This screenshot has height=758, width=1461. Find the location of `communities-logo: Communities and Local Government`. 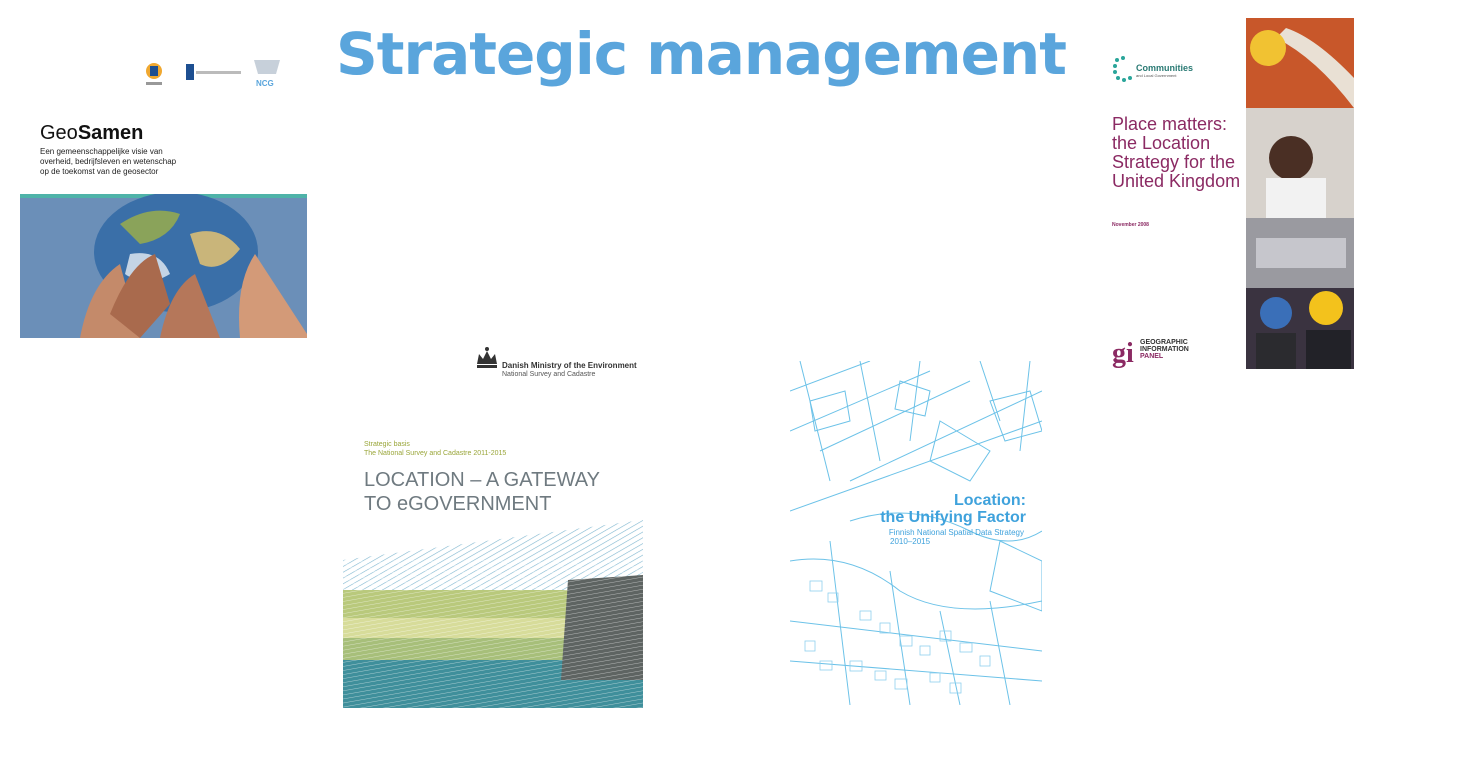

communities-logo: Communities and Local Government is located at coordinates (1153, 69).